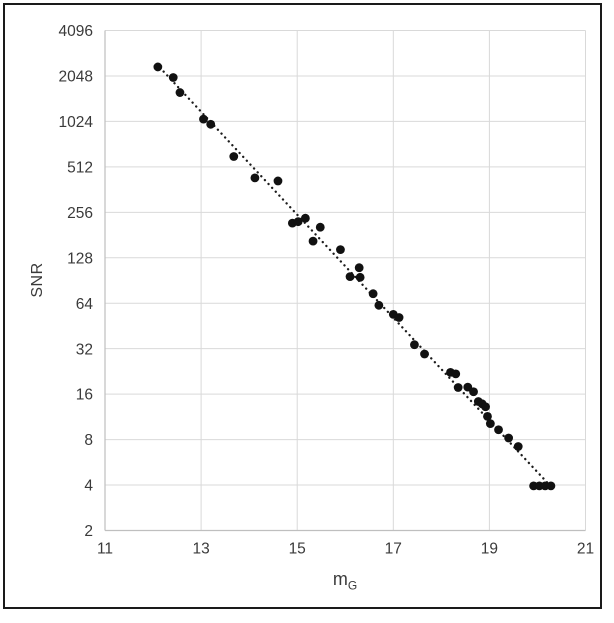  I want to click on y-tick-label: 256, so click(80, 213).